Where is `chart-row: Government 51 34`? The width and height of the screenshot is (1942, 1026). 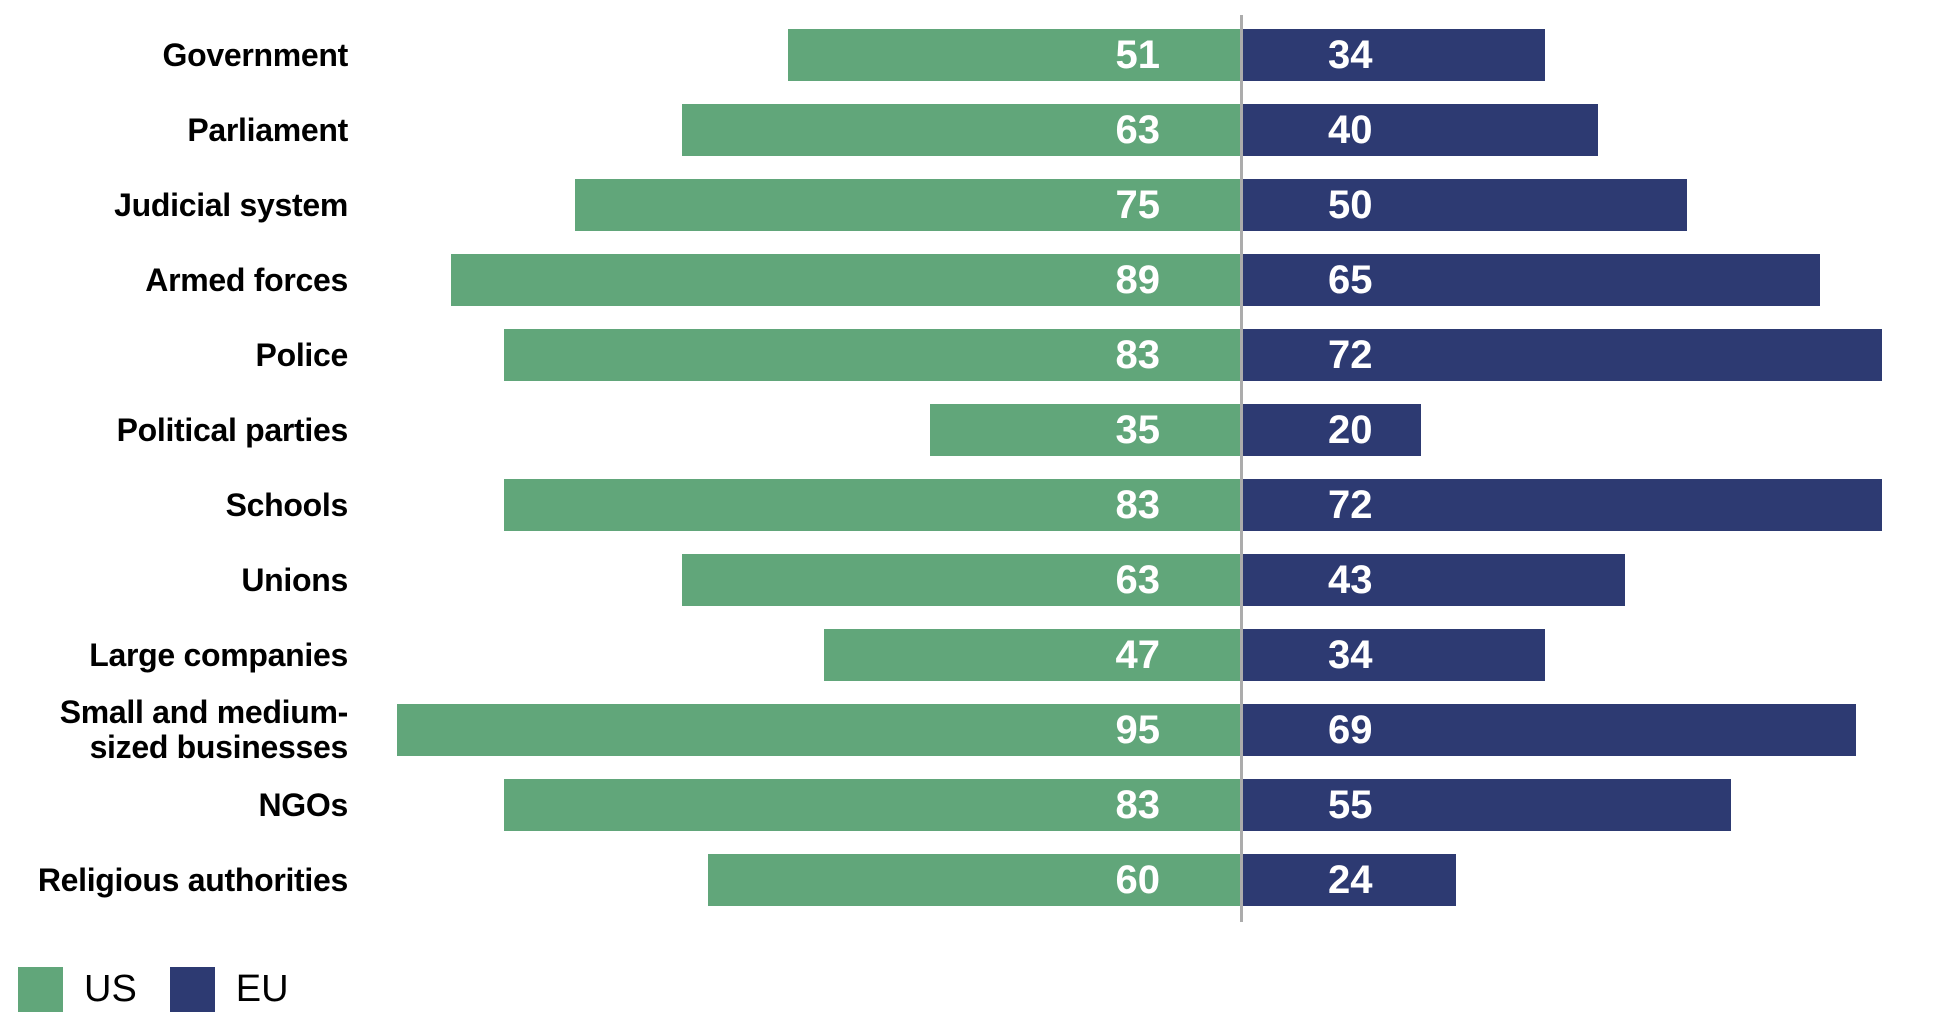 chart-row: Government 51 34 is located at coordinates (971, 55).